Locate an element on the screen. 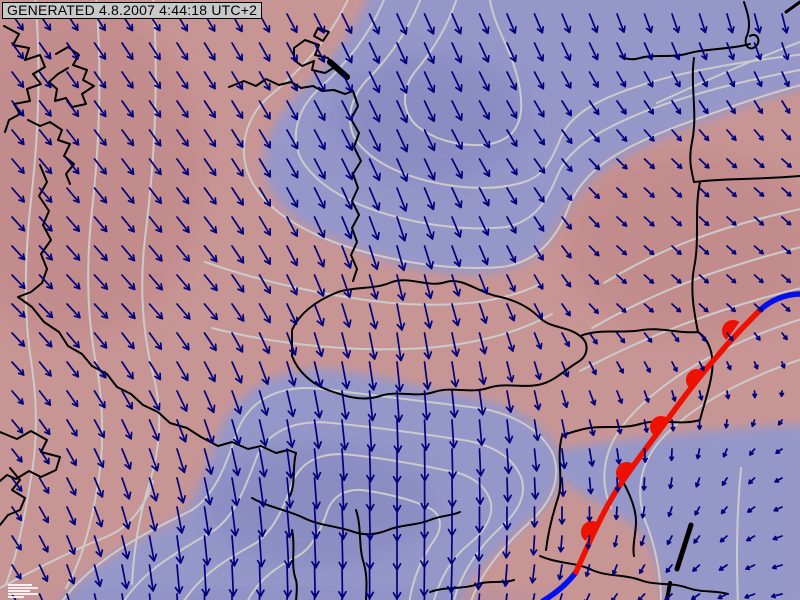 The width and height of the screenshot is (800, 600). watermark-logo is located at coordinates (25, 591).